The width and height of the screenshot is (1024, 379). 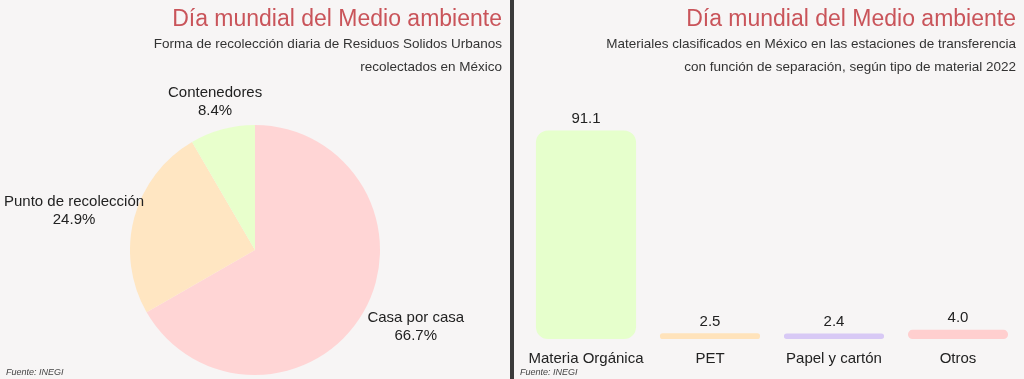 I want to click on data-label: 66.7%, so click(x=416, y=334).